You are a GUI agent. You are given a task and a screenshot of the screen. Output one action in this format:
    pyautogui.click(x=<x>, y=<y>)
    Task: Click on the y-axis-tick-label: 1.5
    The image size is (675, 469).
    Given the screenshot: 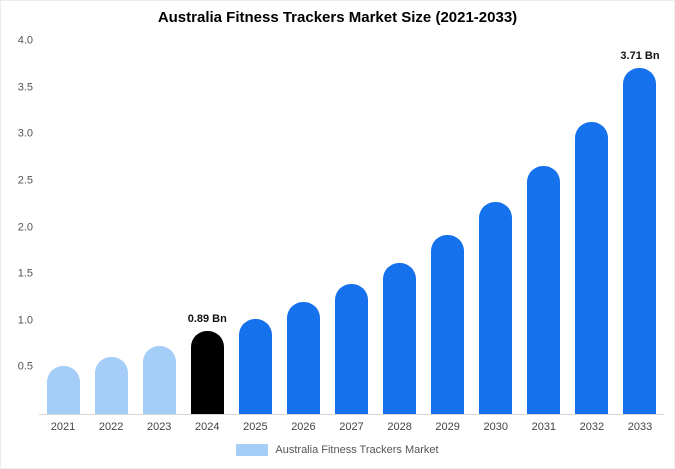 What is the action you would take?
    pyautogui.click(x=25, y=273)
    